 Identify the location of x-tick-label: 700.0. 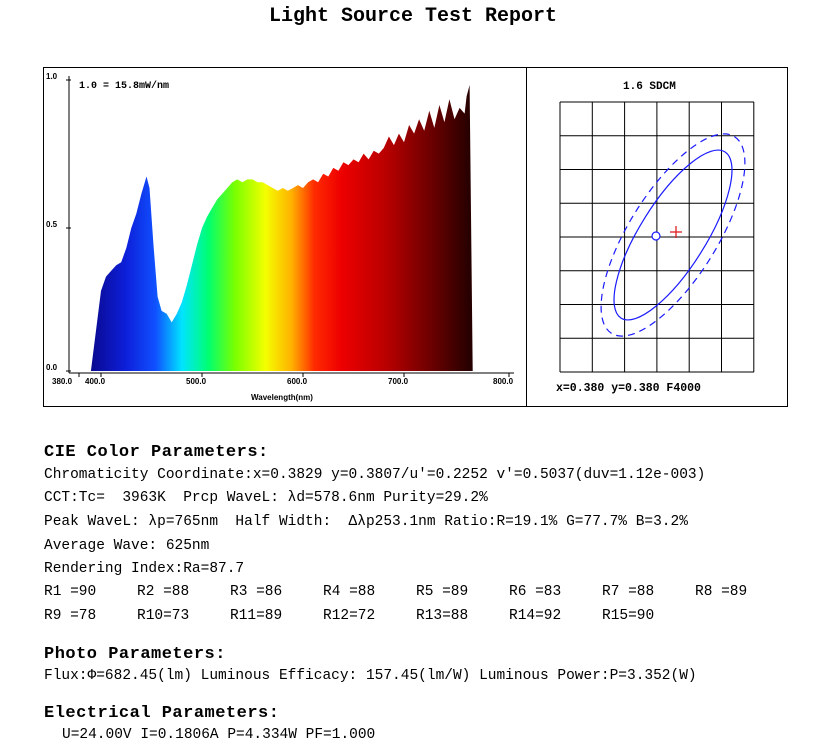
(398, 381).